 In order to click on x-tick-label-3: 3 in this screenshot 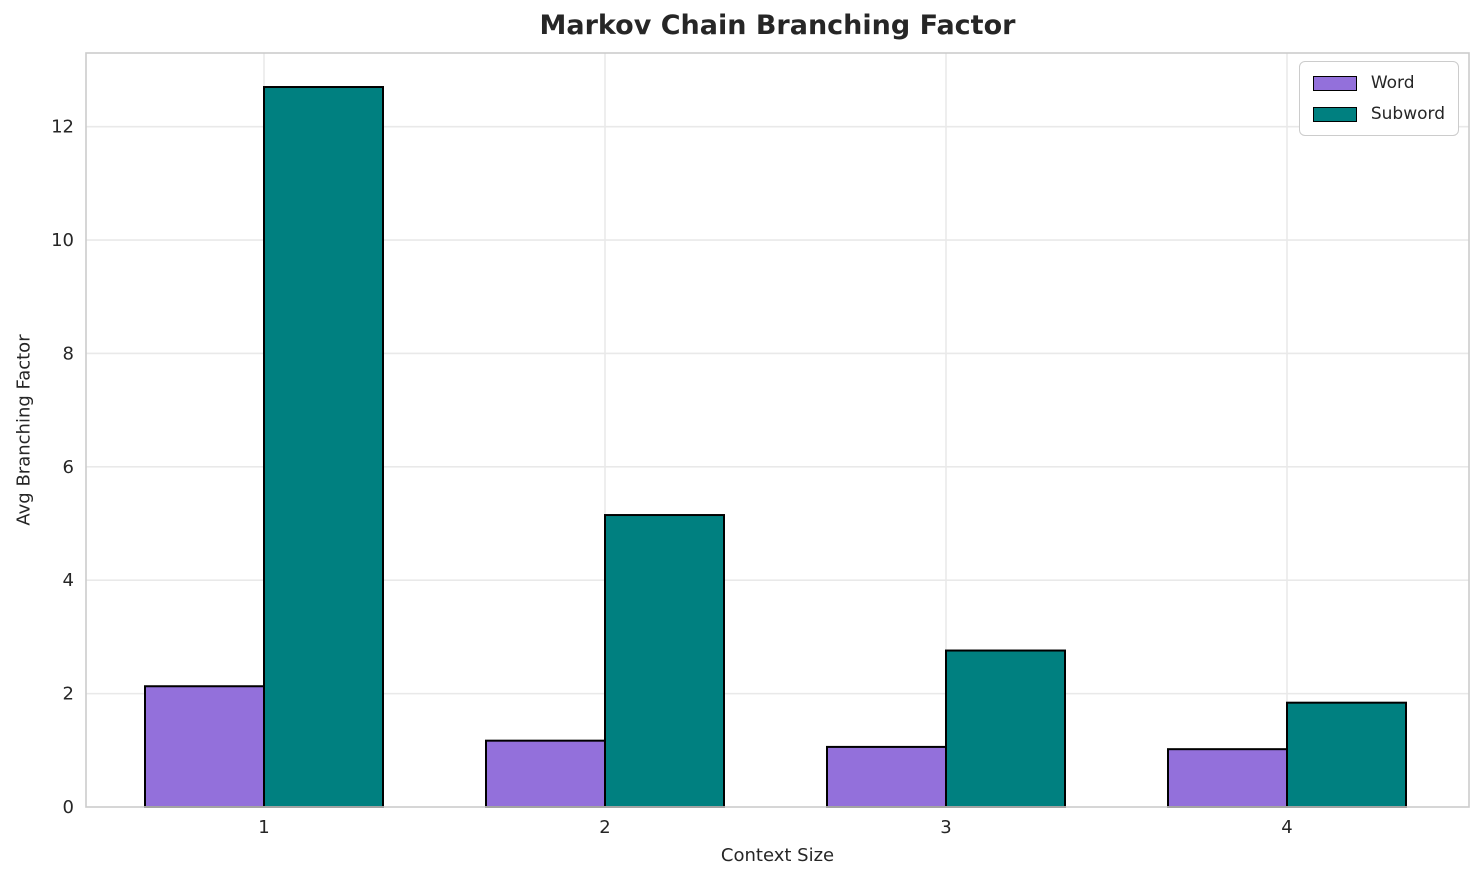, I will do `click(945, 827)`.